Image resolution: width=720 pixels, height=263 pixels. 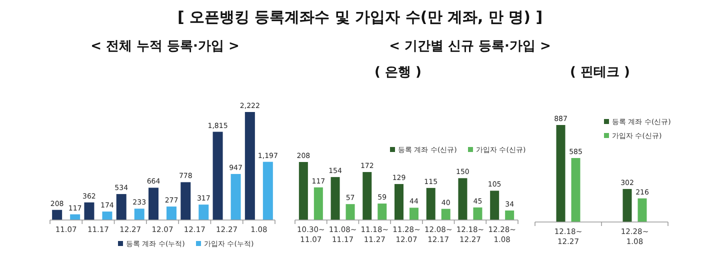 I want to click on text: [ 오픈뱅킹 등록계좌수 및 가입자 수(만 계좌, 만 명) ], so click(x=360, y=17).